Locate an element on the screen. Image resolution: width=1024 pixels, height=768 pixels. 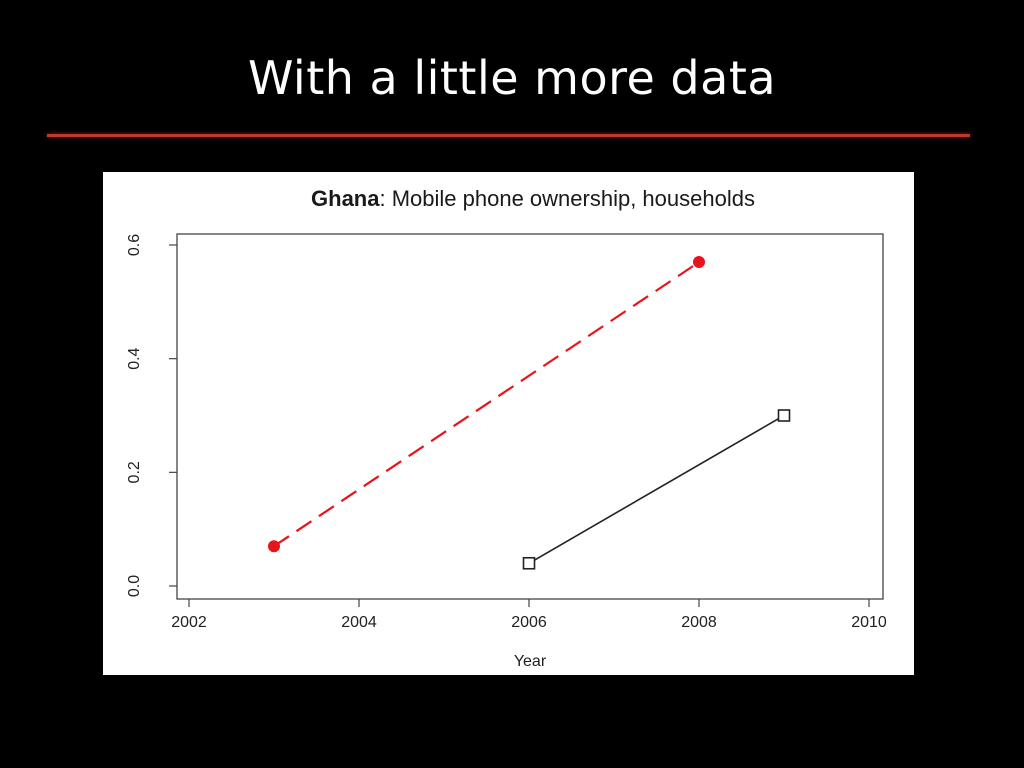
y-tick-label: 0.0 is located at coordinates (134, 586).